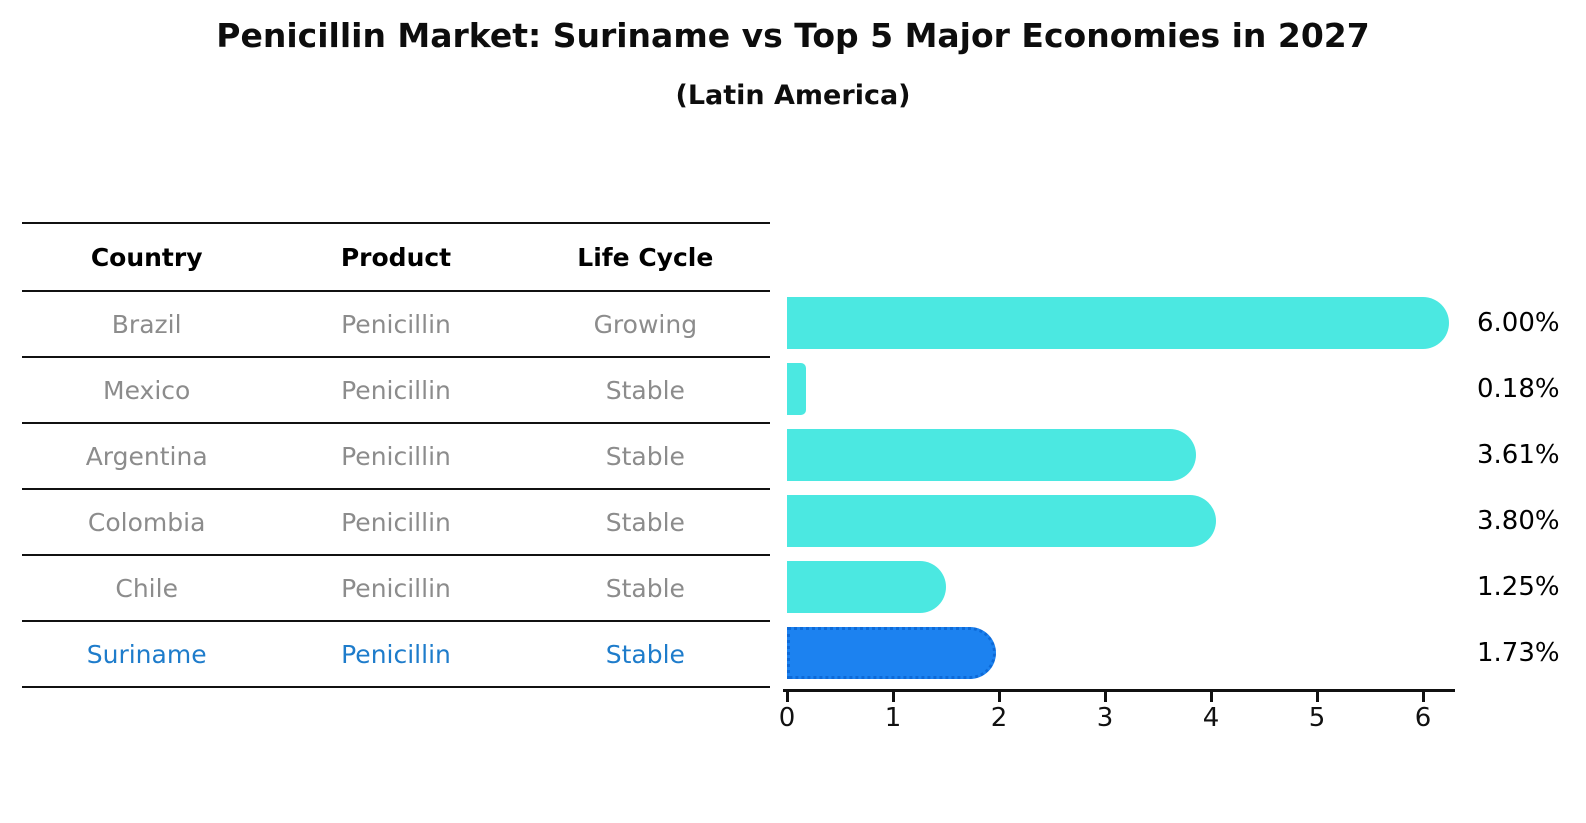 This screenshot has height=823, width=1586. What do you see at coordinates (891, 653) in the screenshot?
I see `bar-suriname` at bounding box center [891, 653].